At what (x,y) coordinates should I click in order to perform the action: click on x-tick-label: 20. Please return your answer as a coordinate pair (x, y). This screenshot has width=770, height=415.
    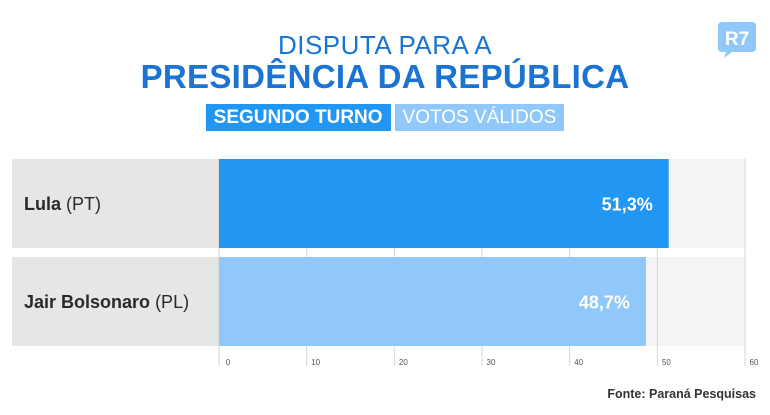
    Looking at the image, I should click on (403, 362).